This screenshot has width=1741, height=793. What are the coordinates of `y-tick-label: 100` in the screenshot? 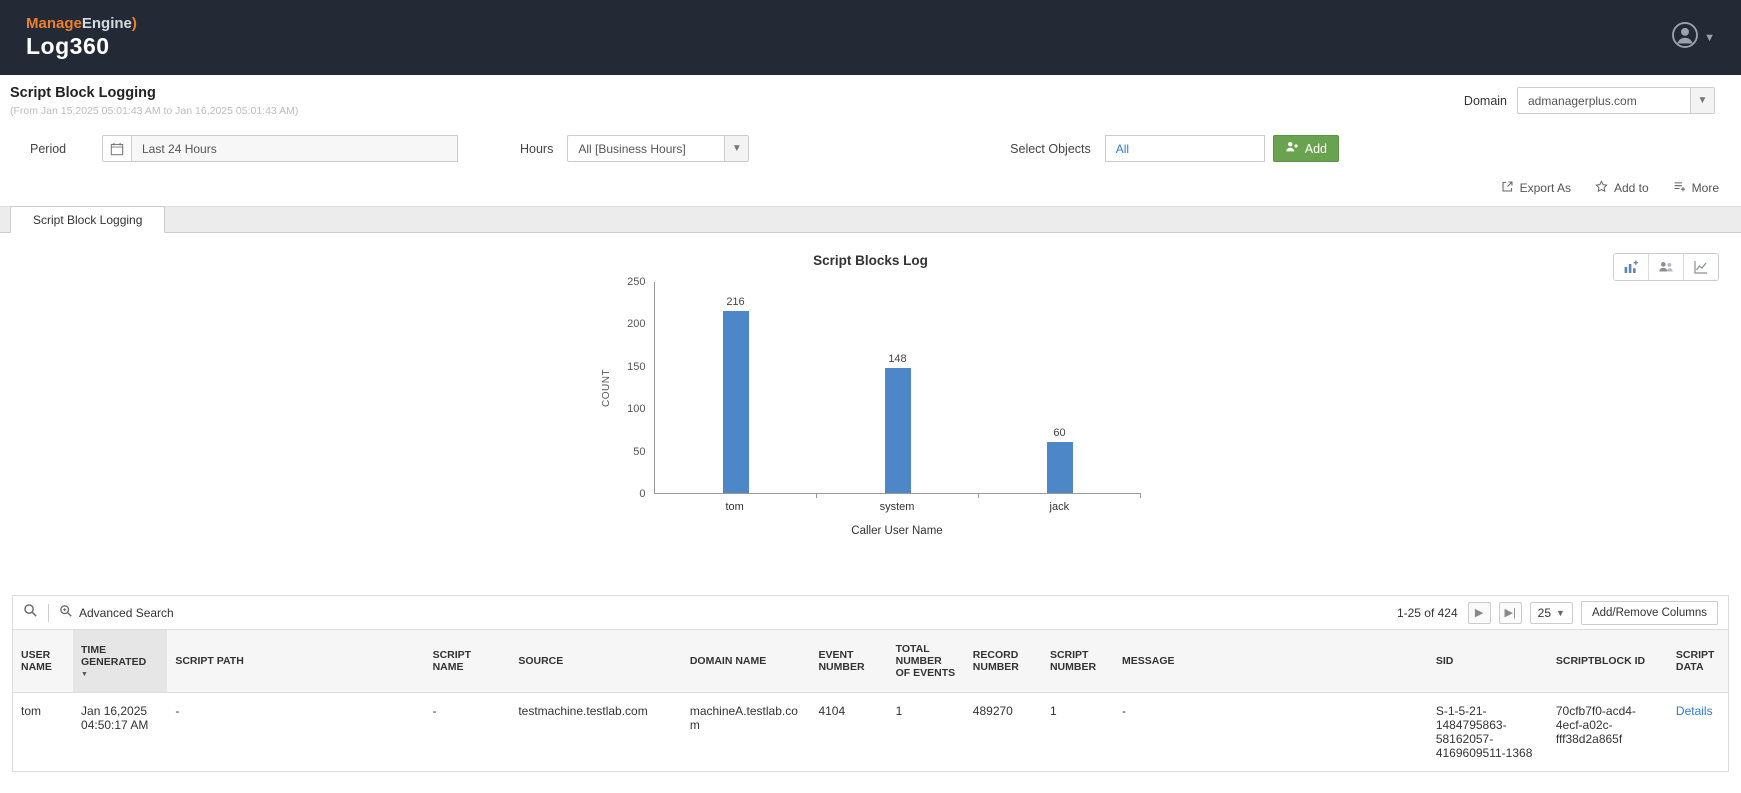 It's located at (636, 409).